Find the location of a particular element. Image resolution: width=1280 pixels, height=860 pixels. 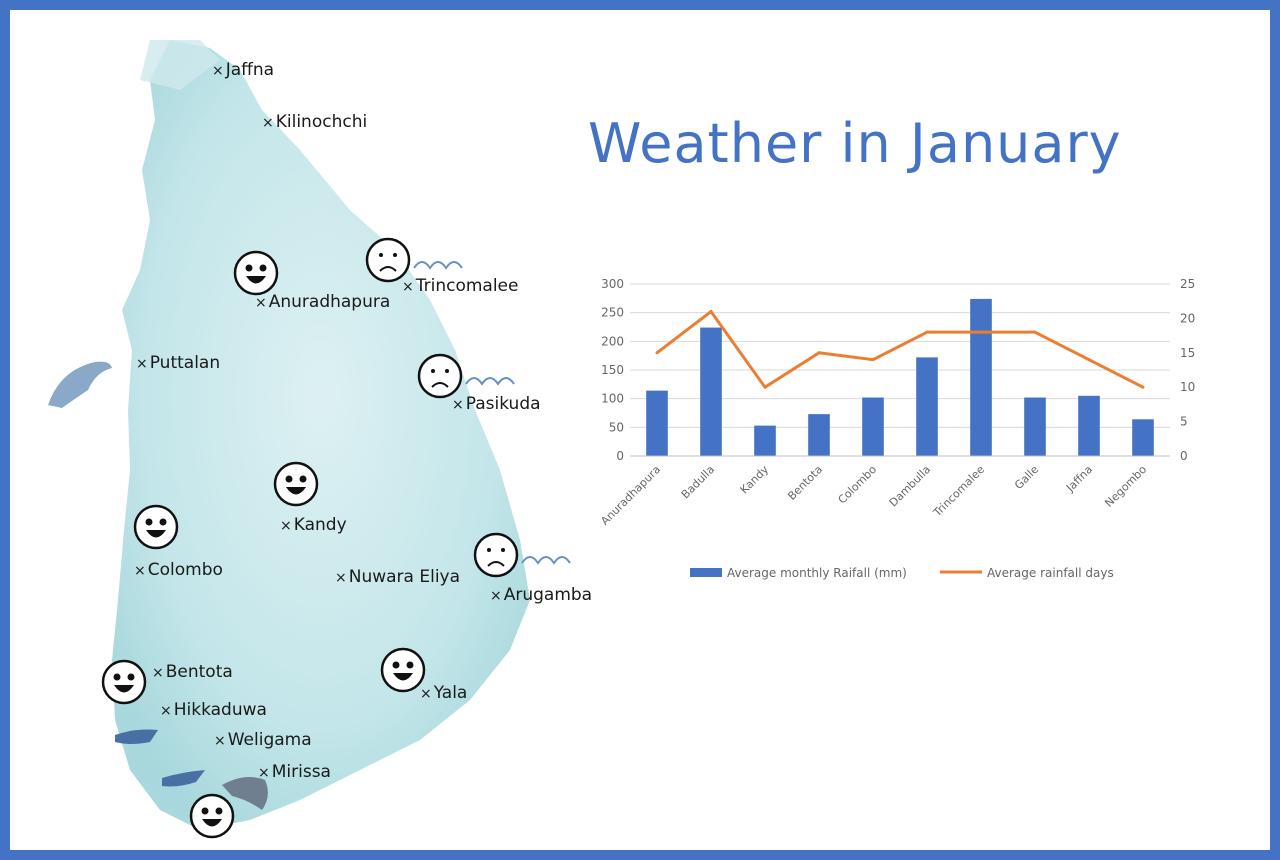

legend-label-rainfall: Average monthly Raifall (mm) is located at coordinates (817, 573).